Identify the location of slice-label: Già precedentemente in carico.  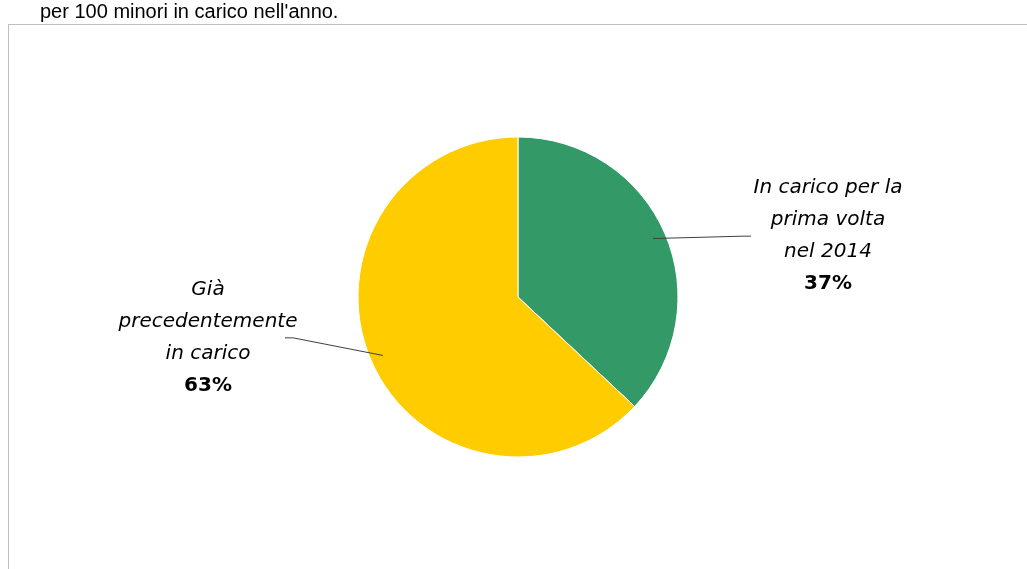
(207, 320).